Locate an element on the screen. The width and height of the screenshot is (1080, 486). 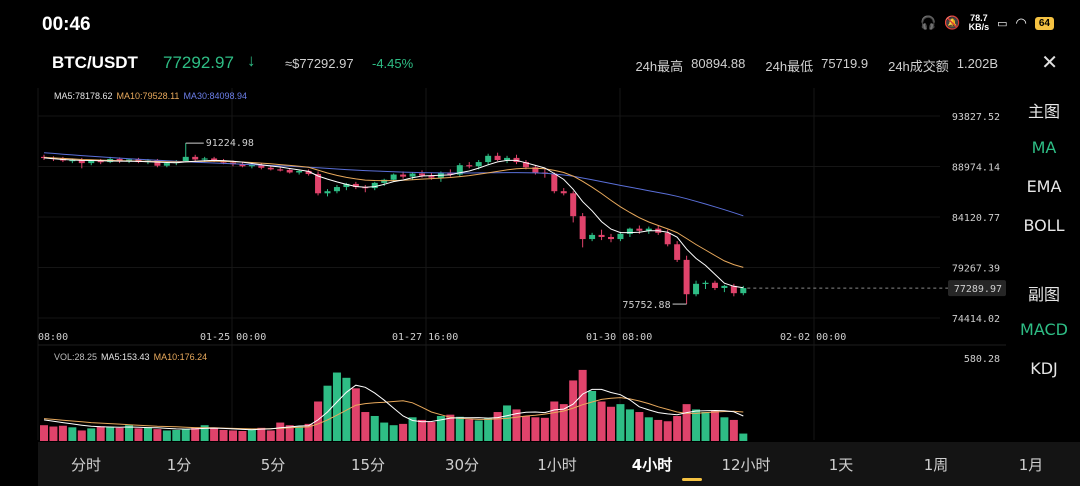
close-icon: ✕ is located at coordinates (1049, 63).